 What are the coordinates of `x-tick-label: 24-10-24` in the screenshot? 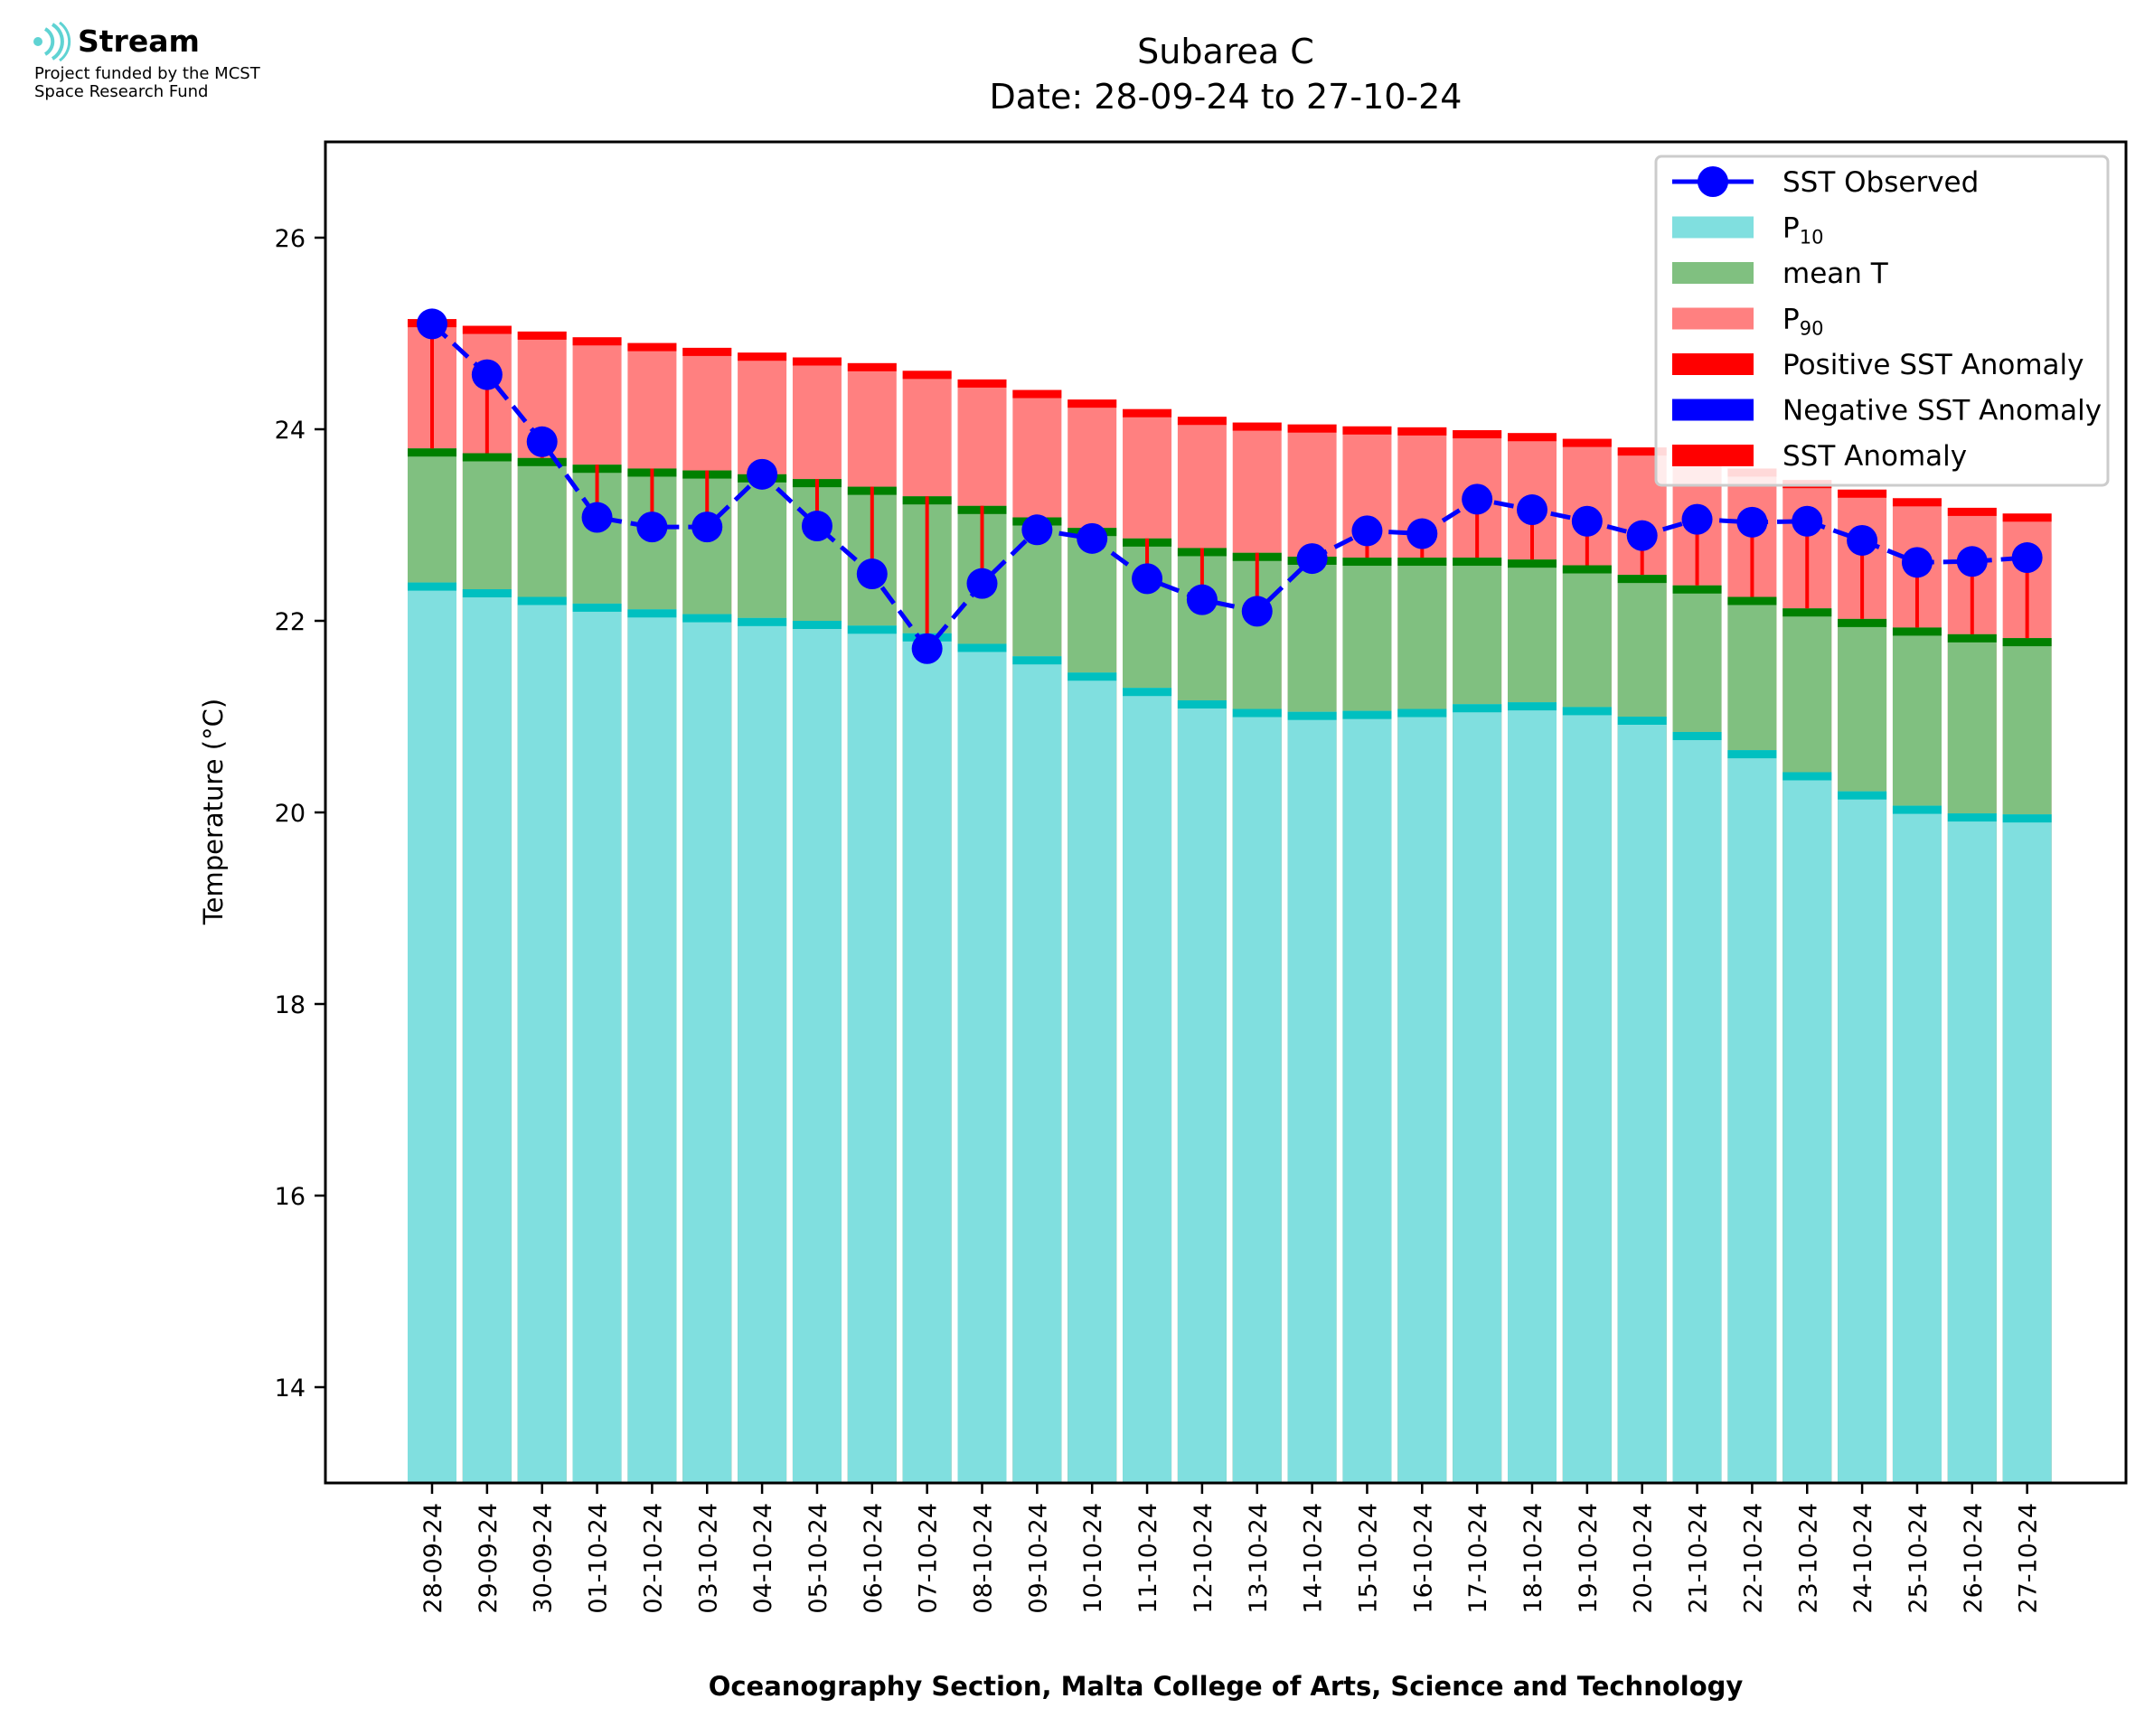 It's located at (1863, 1558).